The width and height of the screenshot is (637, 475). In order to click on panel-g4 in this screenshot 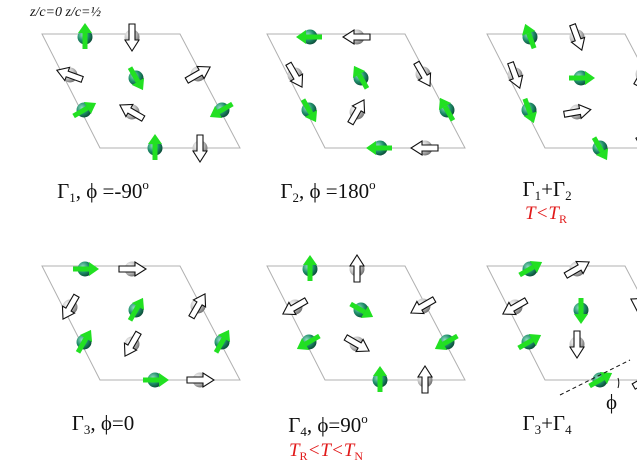, I will do `click(366, 323)`.